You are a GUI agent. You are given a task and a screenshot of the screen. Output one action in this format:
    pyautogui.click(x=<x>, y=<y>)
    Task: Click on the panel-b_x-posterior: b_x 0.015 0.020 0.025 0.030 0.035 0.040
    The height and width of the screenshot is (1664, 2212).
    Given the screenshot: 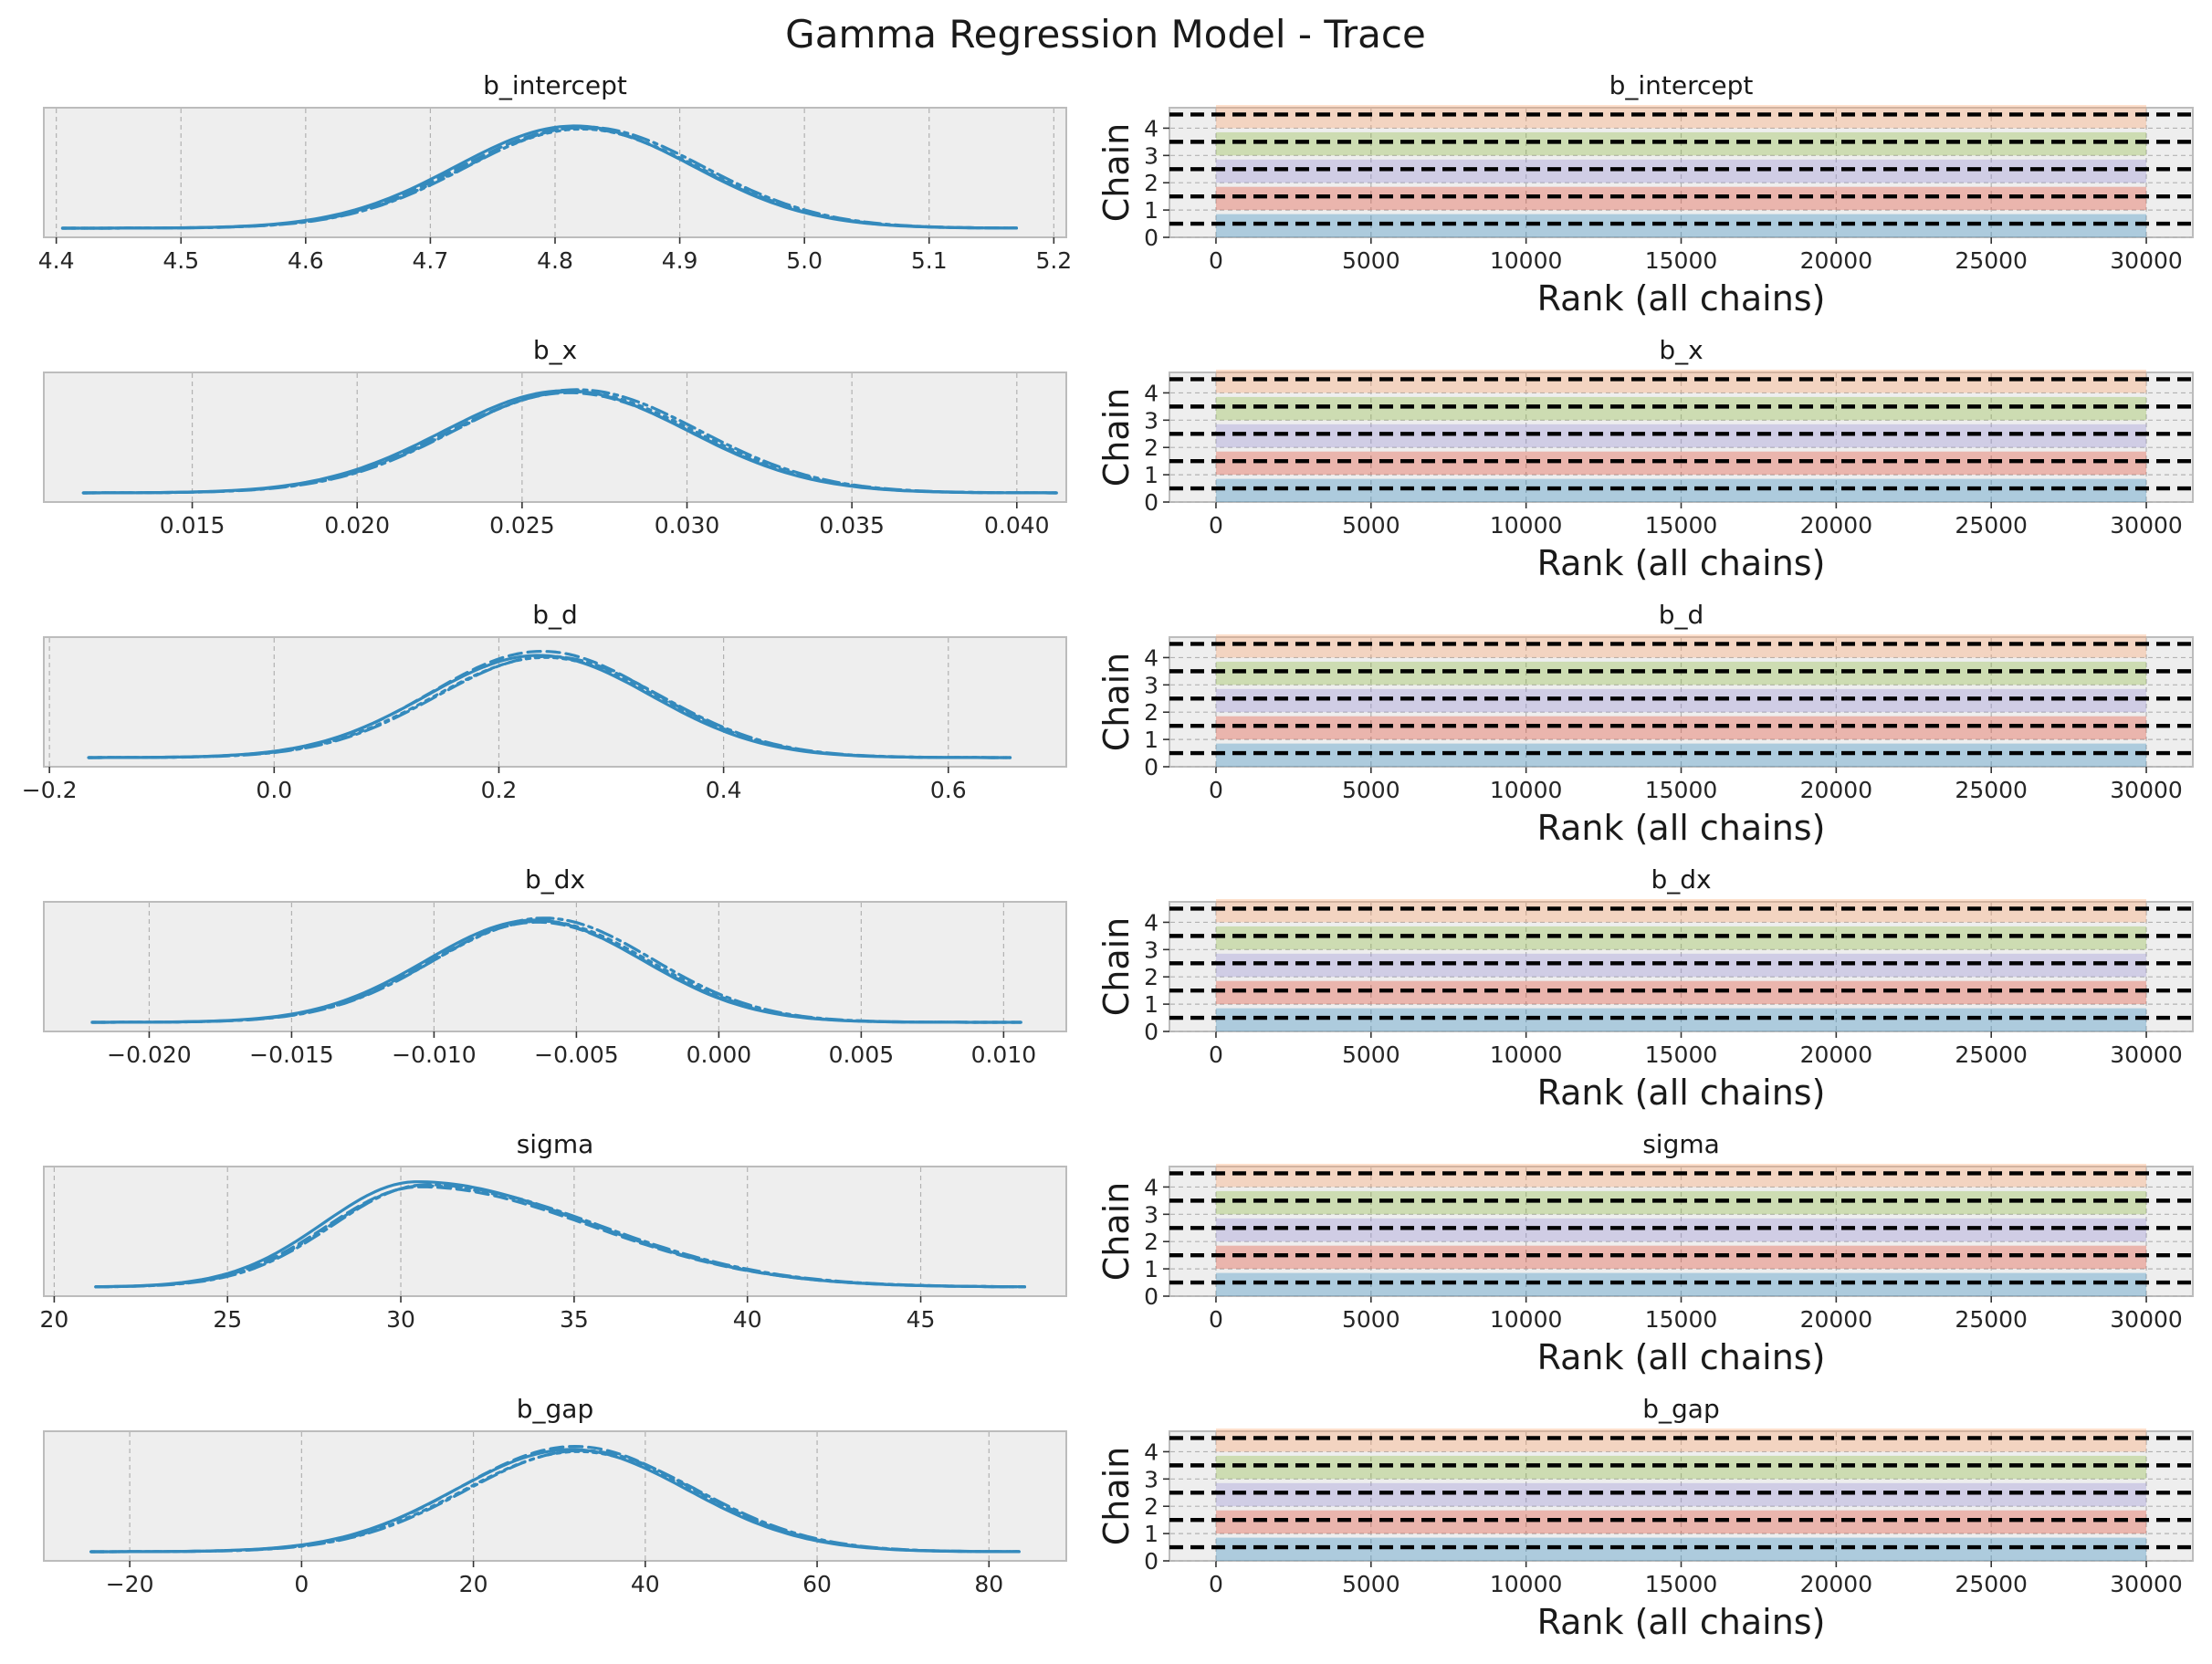 What is the action you would take?
    pyautogui.click(x=555, y=437)
    